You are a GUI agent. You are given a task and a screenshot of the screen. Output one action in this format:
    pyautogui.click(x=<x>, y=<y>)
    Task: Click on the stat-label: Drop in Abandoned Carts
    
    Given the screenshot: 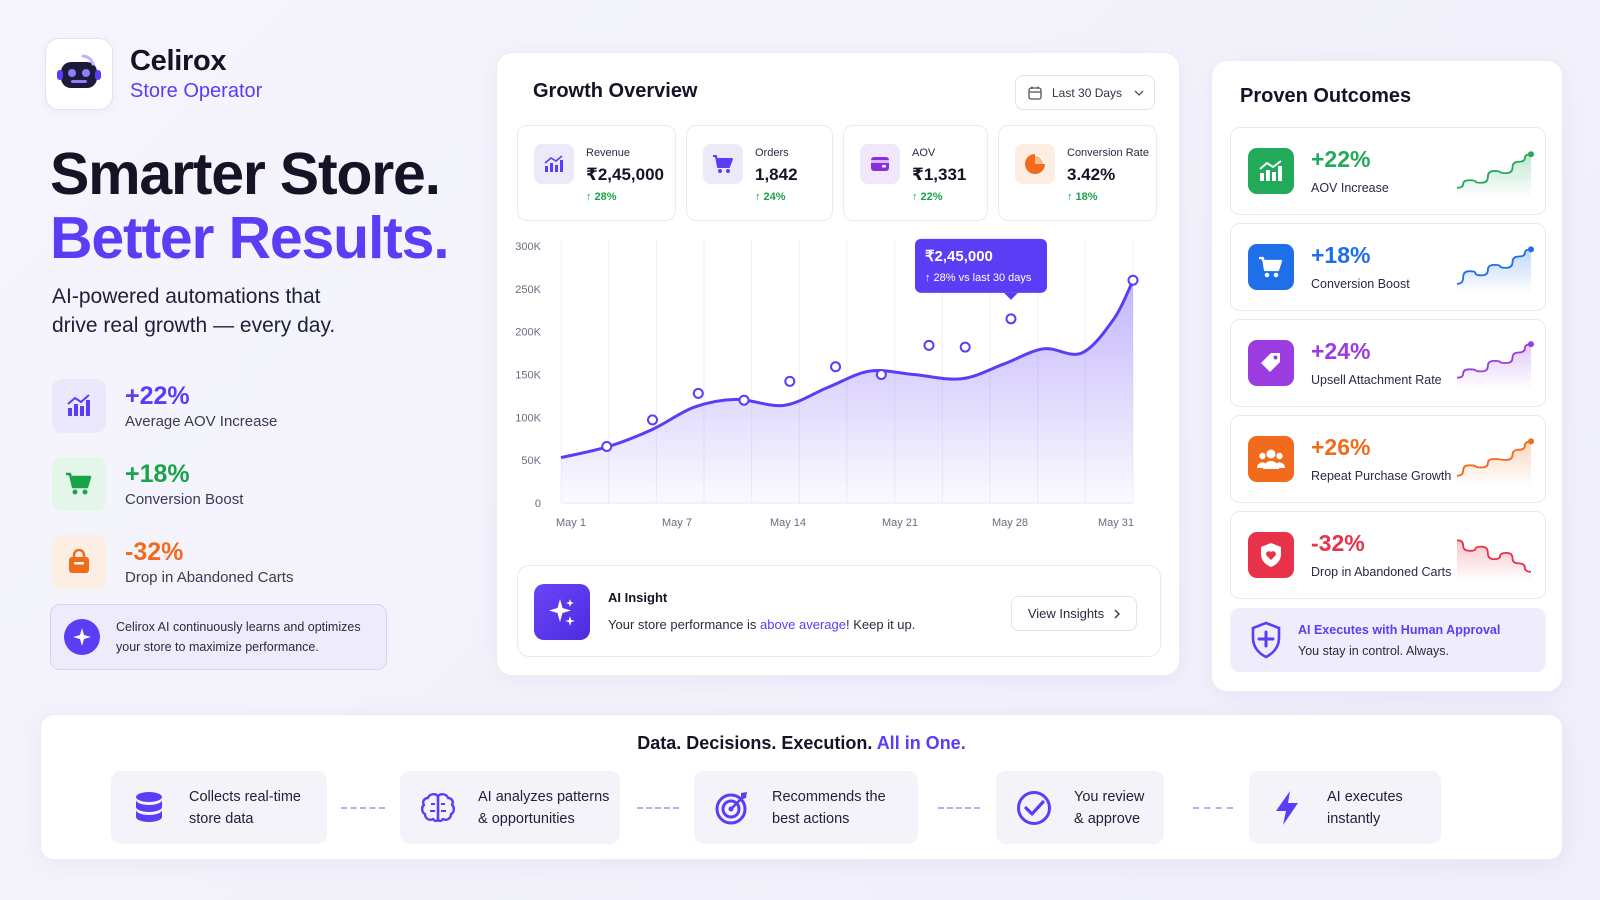 What is the action you would take?
    pyautogui.click(x=209, y=577)
    